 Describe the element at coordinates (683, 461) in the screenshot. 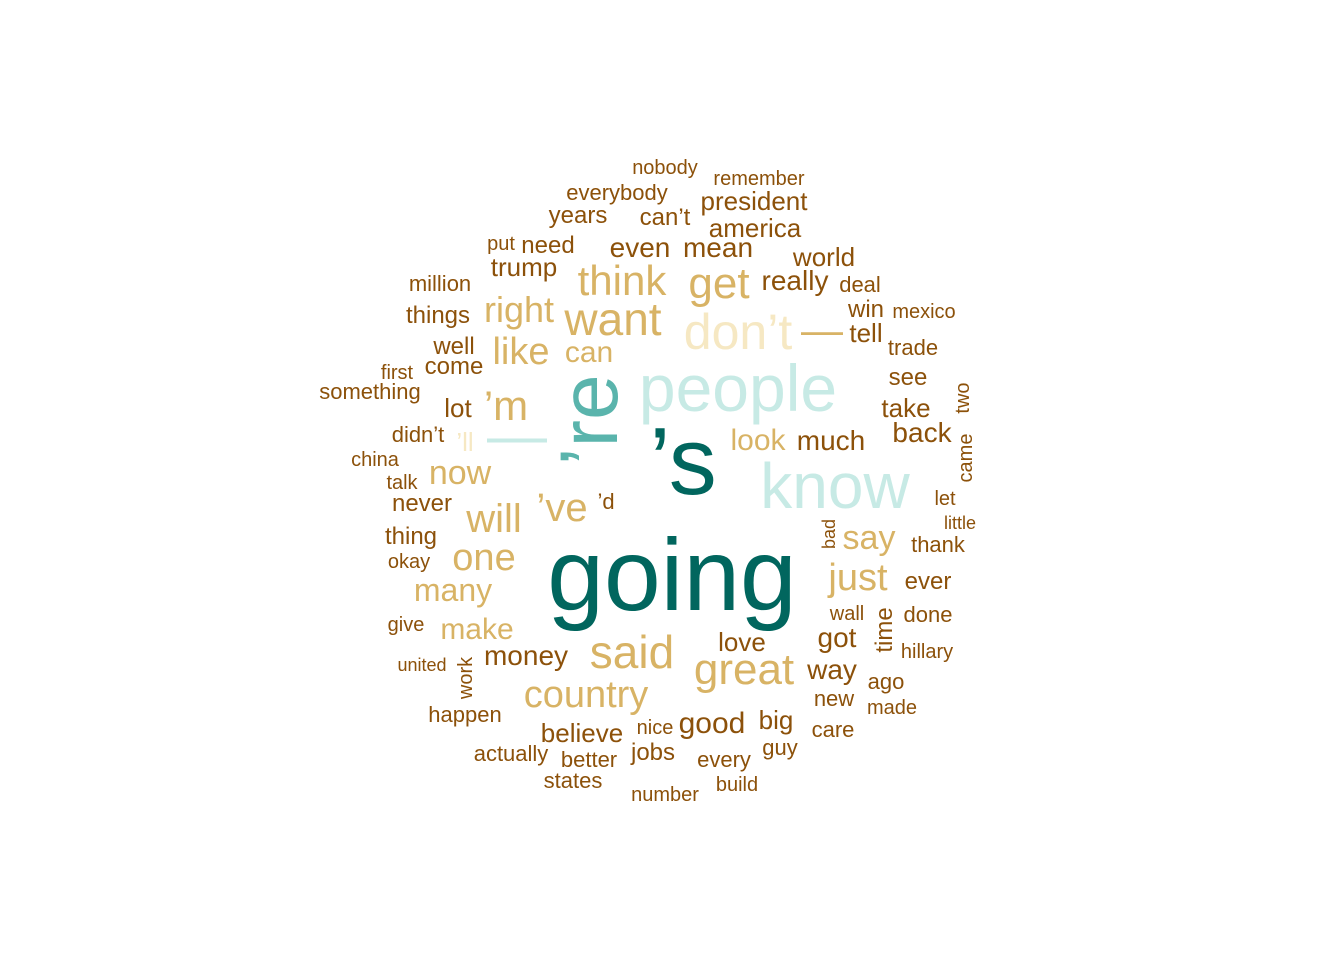

I see `word-s: ’s` at that location.